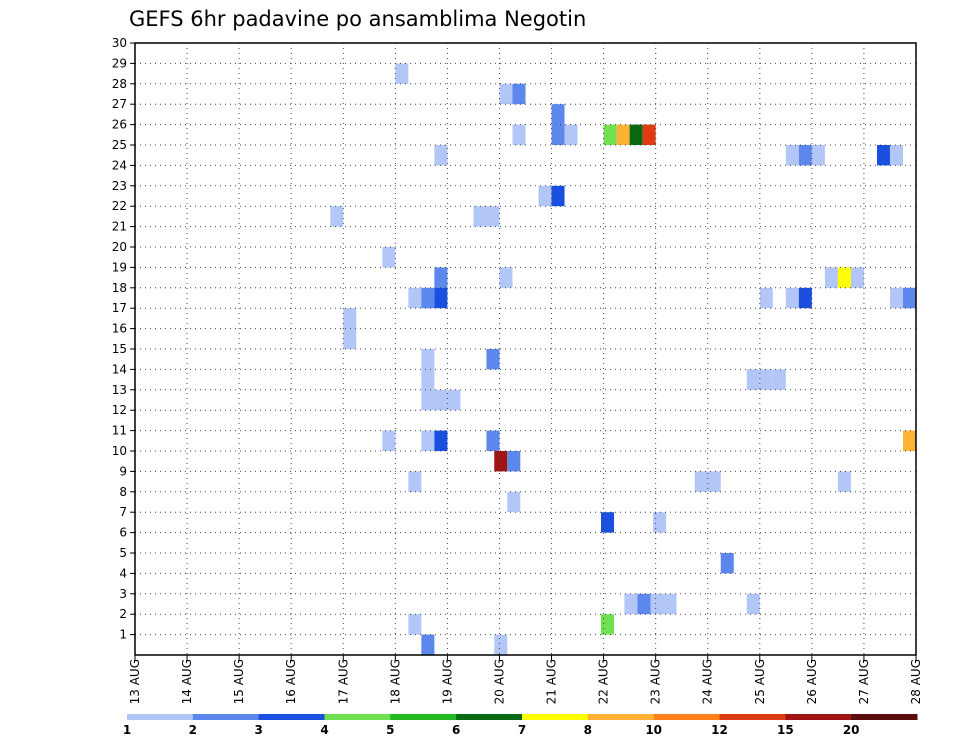 The image size is (960, 742). What do you see at coordinates (324, 730) in the screenshot?
I see `colorbar-label: 4` at bounding box center [324, 730].